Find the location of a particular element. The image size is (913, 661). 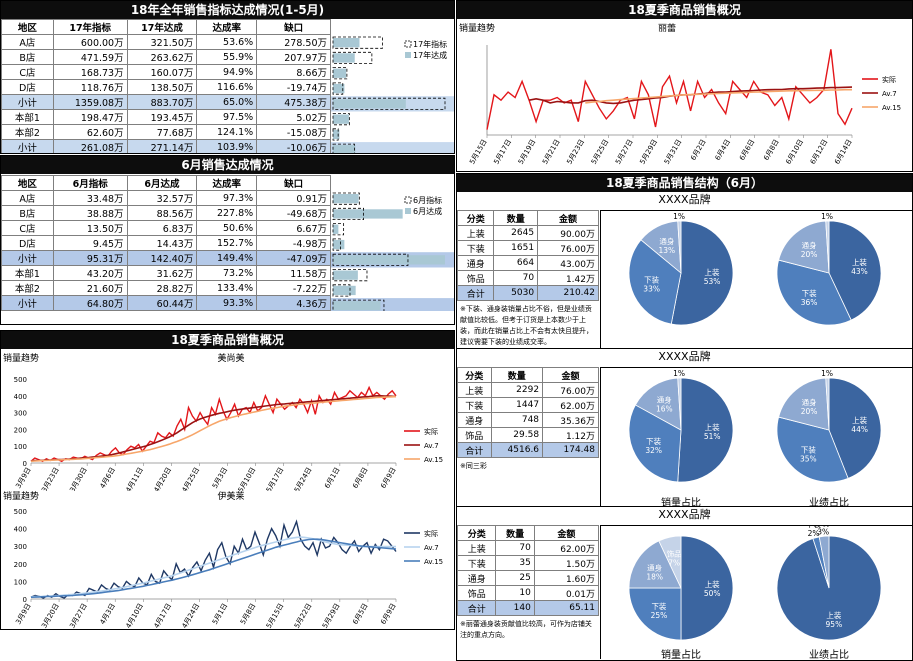

table-cell: 1359.08万 is located at coordinates (90, 102).